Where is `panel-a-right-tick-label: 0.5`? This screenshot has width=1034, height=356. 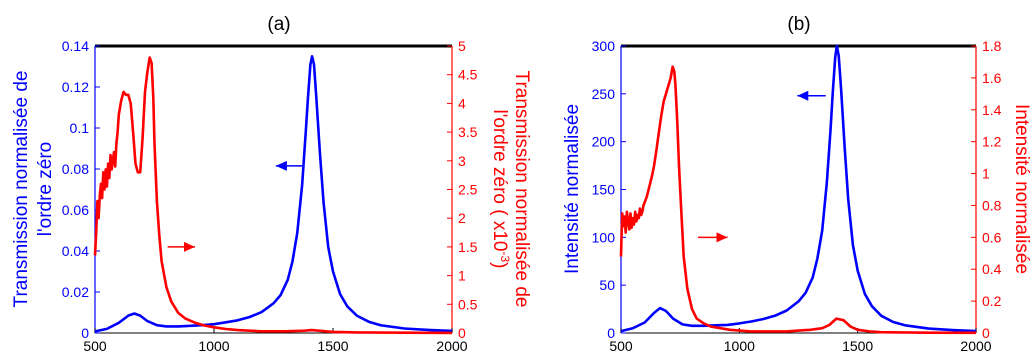 panel-a-right-tick-label: 0.5 is located at coordinates (468, 304).